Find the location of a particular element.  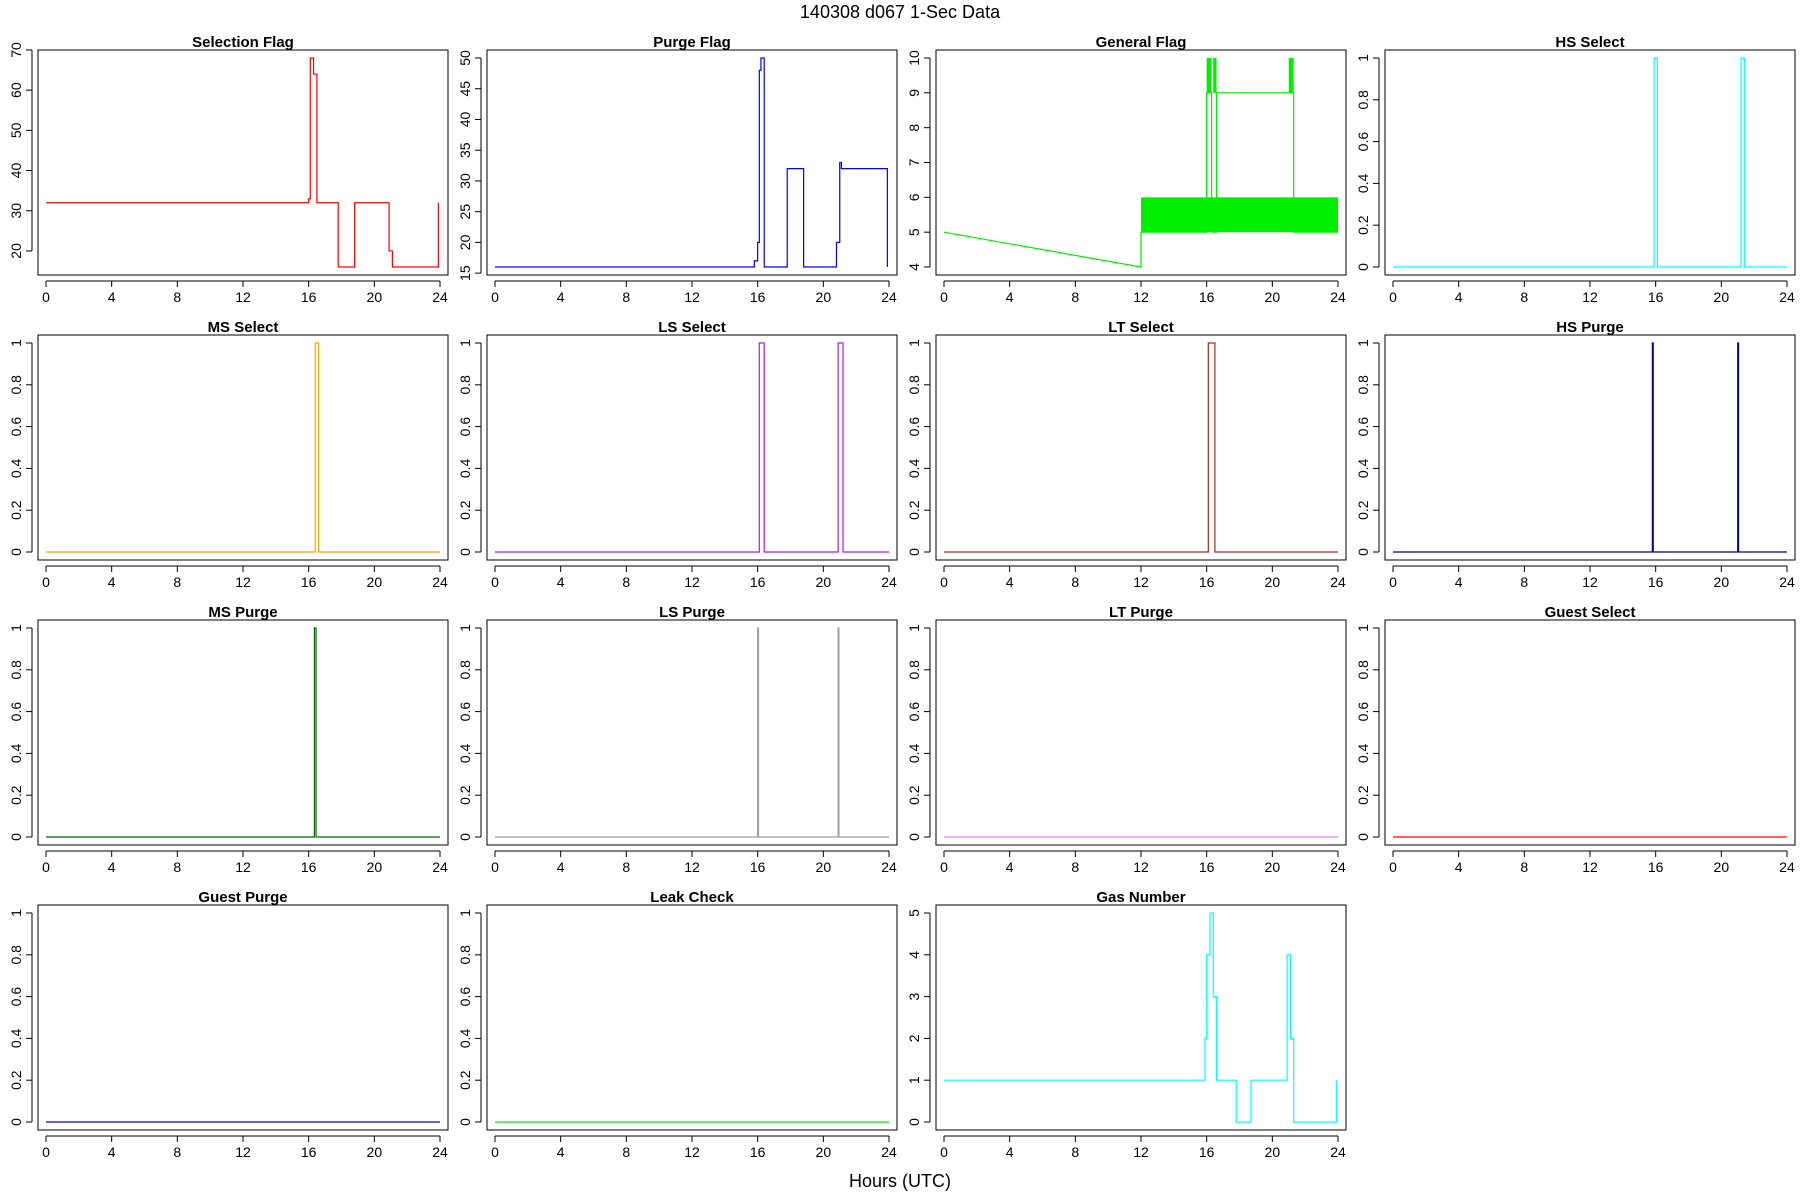

panel-6: LS Select 0 4 8 12 16 20 24 0 0.2 0.4 0.6 0.8 1 is located at coordinates (677, 454).